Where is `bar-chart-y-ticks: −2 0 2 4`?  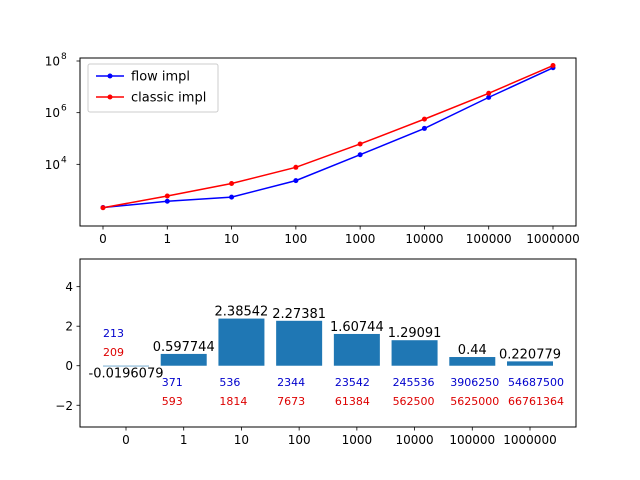
bar-chart-y-ticks: −2 0 2 4 is located at coordinates (67, 346).